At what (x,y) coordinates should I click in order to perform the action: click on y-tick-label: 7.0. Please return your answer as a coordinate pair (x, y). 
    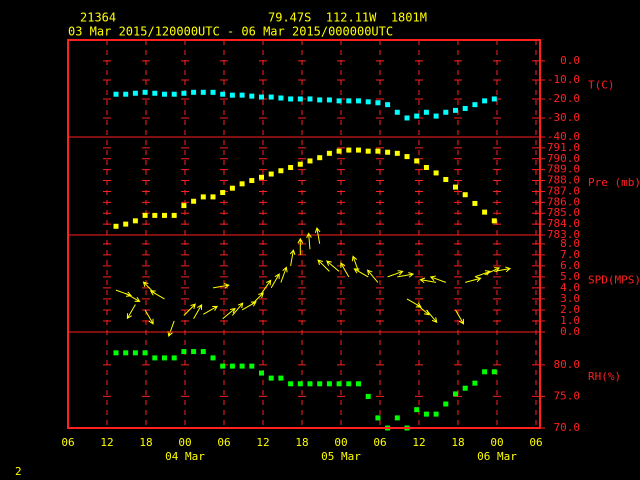
    Looking at the image, I should click on (570, 254).